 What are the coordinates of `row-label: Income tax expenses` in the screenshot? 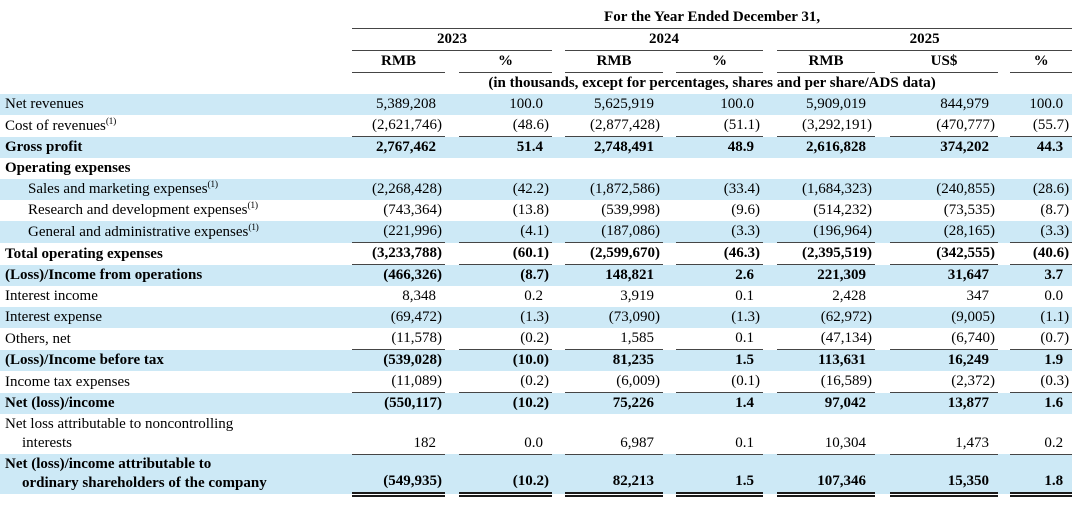 It's located at (67, 381).